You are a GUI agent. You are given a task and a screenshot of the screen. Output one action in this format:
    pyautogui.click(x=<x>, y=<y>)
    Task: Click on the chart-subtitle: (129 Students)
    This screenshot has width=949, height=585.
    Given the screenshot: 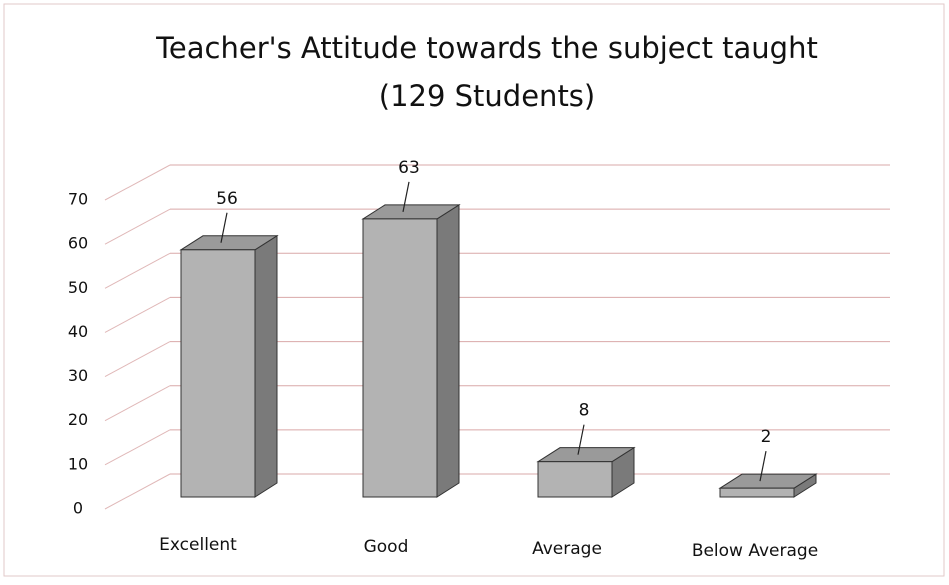 What is the action you would take?
    pyautogui.click(x=487, y=96)
    